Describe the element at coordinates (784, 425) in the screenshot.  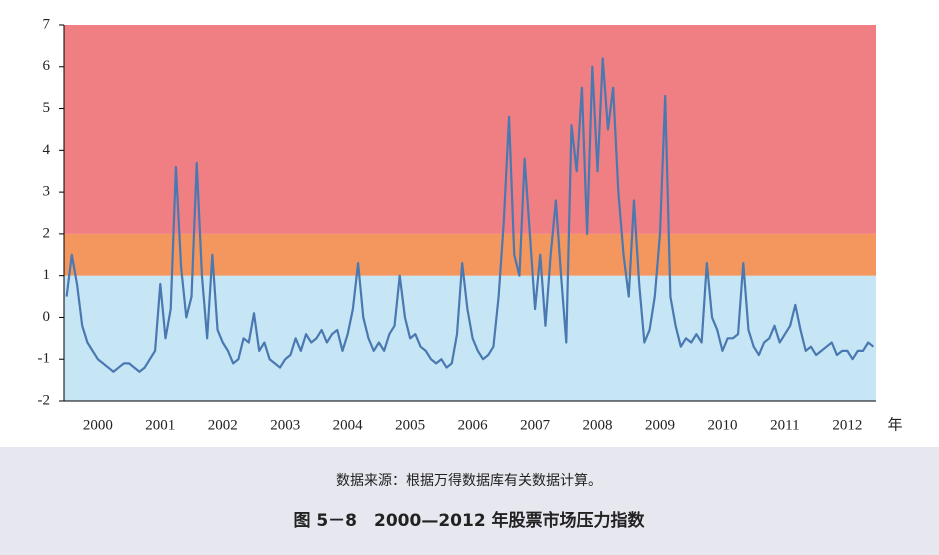
I see `x-tick-label: 2011` at that location.